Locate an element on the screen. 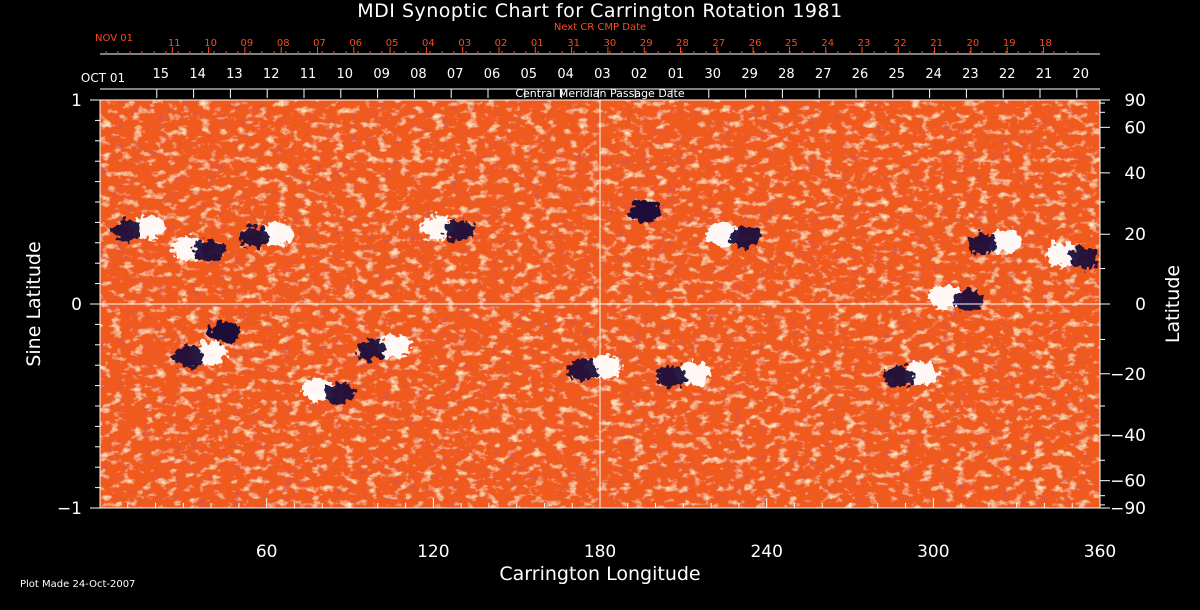 Image resolution: width=1200 pixels, height=610 pixels. cmp-date-label: 04 is located at coordinates (565, 74).